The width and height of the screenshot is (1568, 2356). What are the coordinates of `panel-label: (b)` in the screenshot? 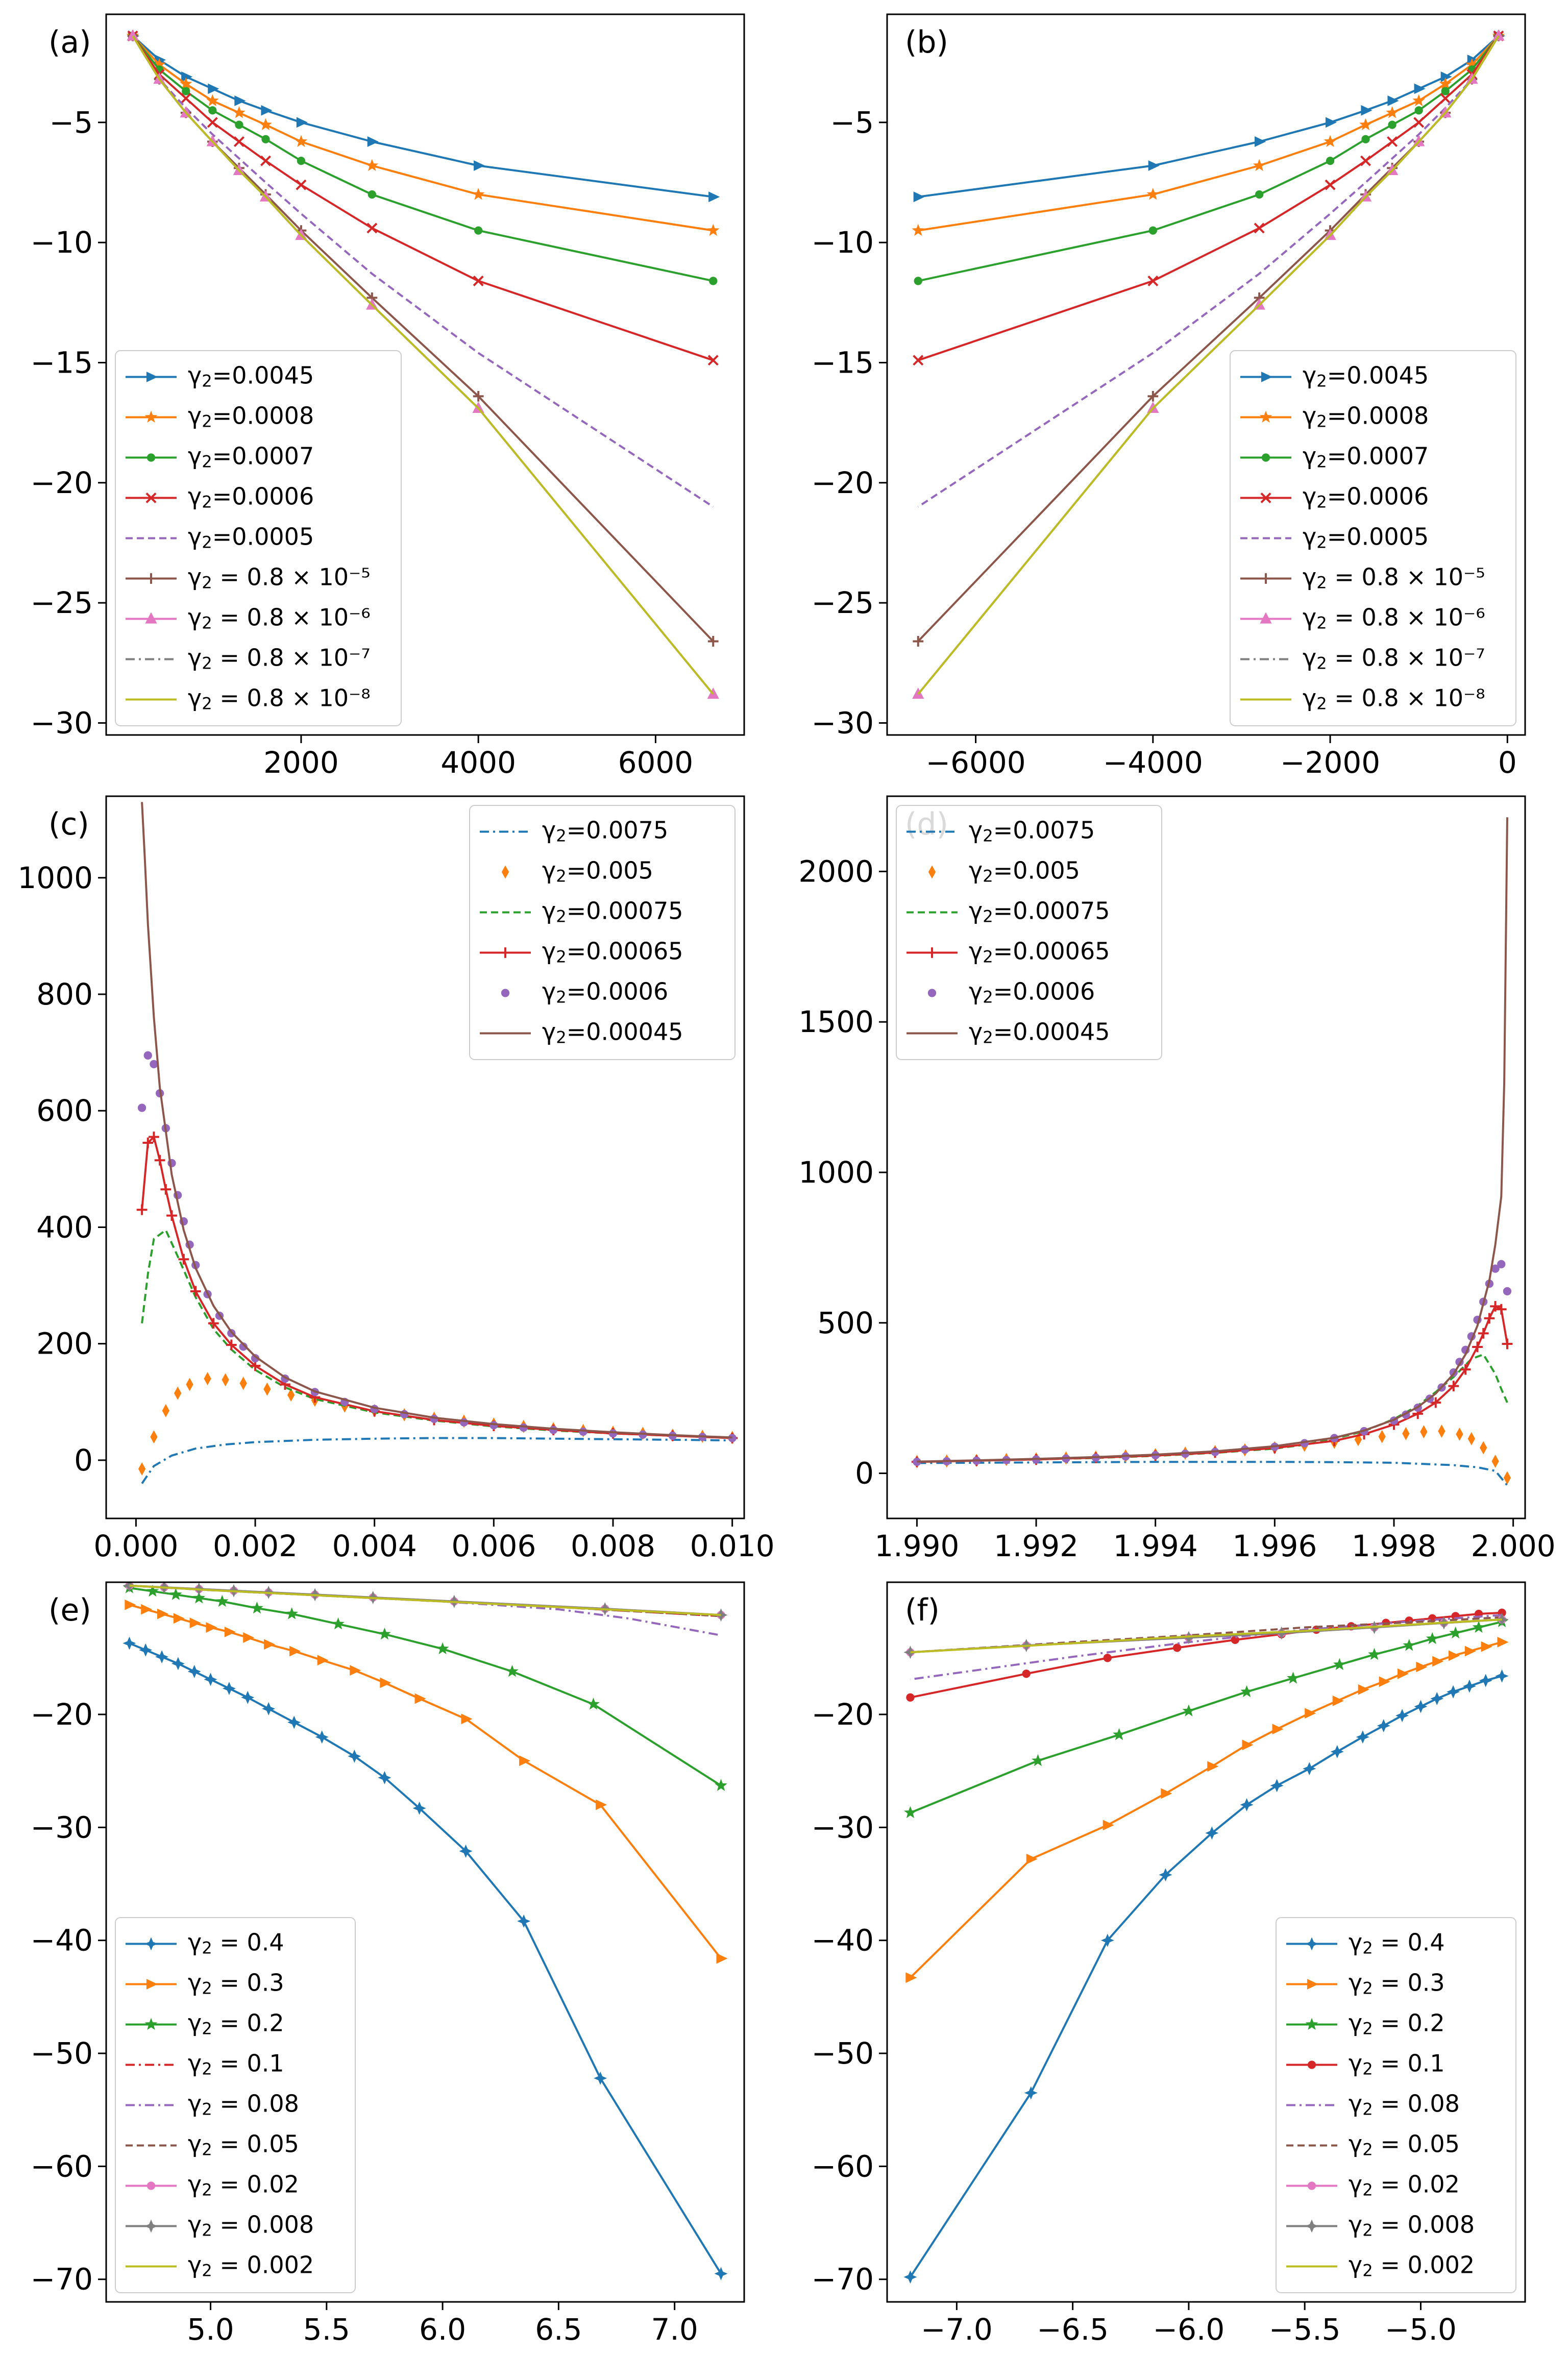 It's located at (926, 42).